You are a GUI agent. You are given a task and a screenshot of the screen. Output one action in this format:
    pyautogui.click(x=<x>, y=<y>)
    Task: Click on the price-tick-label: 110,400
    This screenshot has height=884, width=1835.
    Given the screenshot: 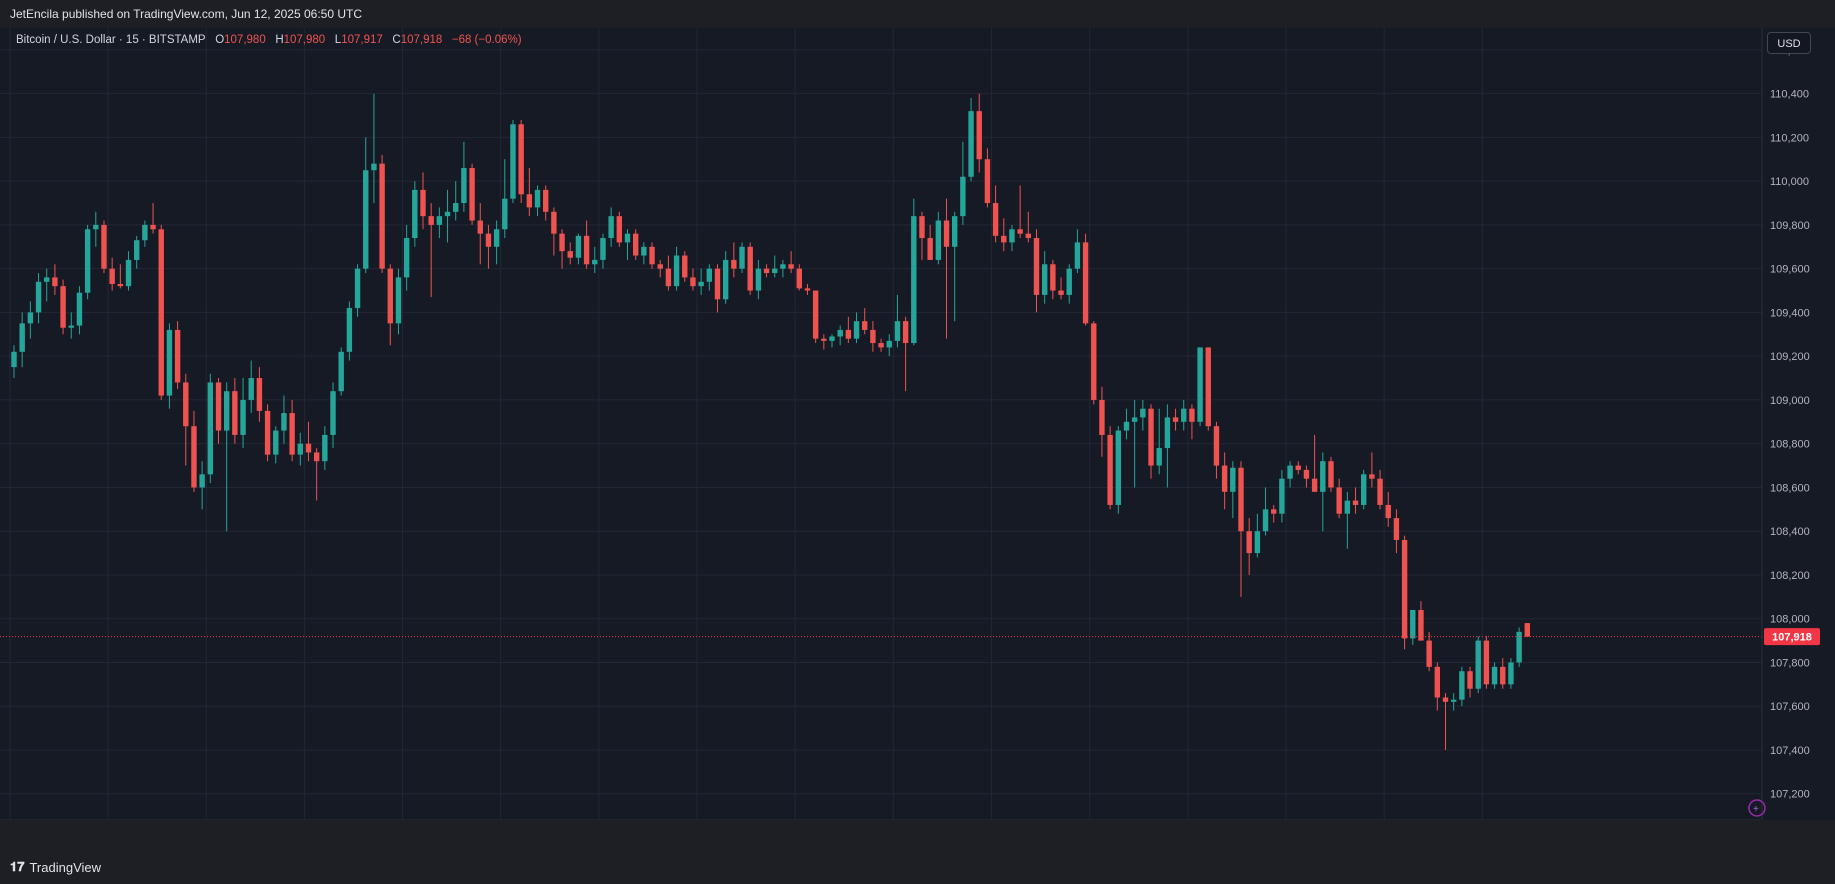 What is the action you would take?
    pyautogui.click(x=1789, y=95)
    